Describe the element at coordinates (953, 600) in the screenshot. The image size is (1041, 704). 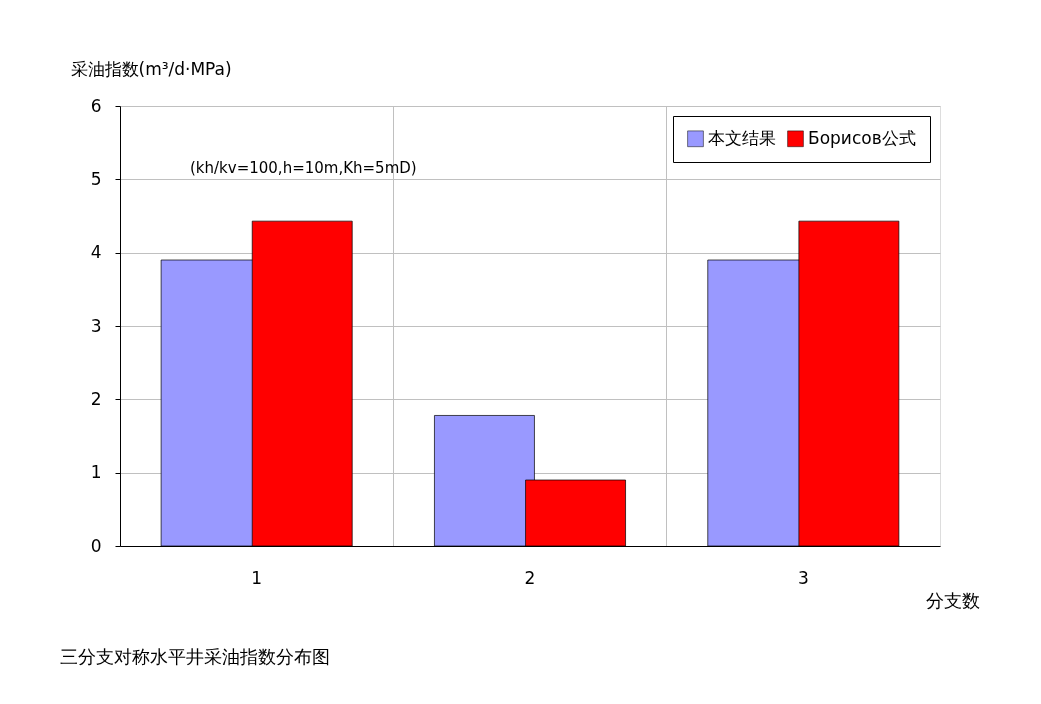
I see `x-axis-title: 分支数` at that location.